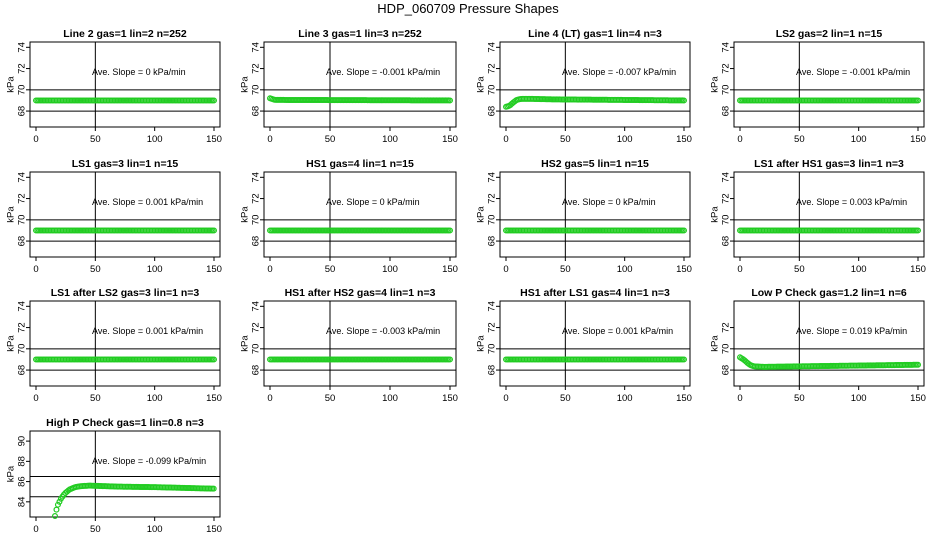  Describe the element at coordinates (149, 461) in the screenshot. I see `slope-annotation: Ave. Slope = -0.099 kPa/min` at that location.